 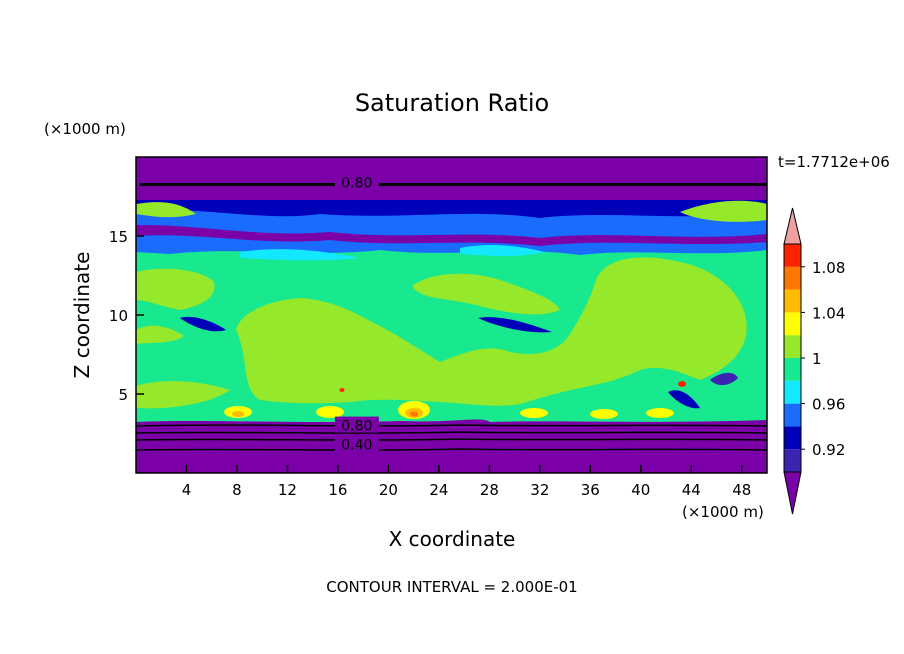 What do you see at coordinates (466, 482) in the screenshot?
I see `x-axis: 4 8 12 16 20 24 28 32 36 40 44 48` at bounding box center [466, 482].